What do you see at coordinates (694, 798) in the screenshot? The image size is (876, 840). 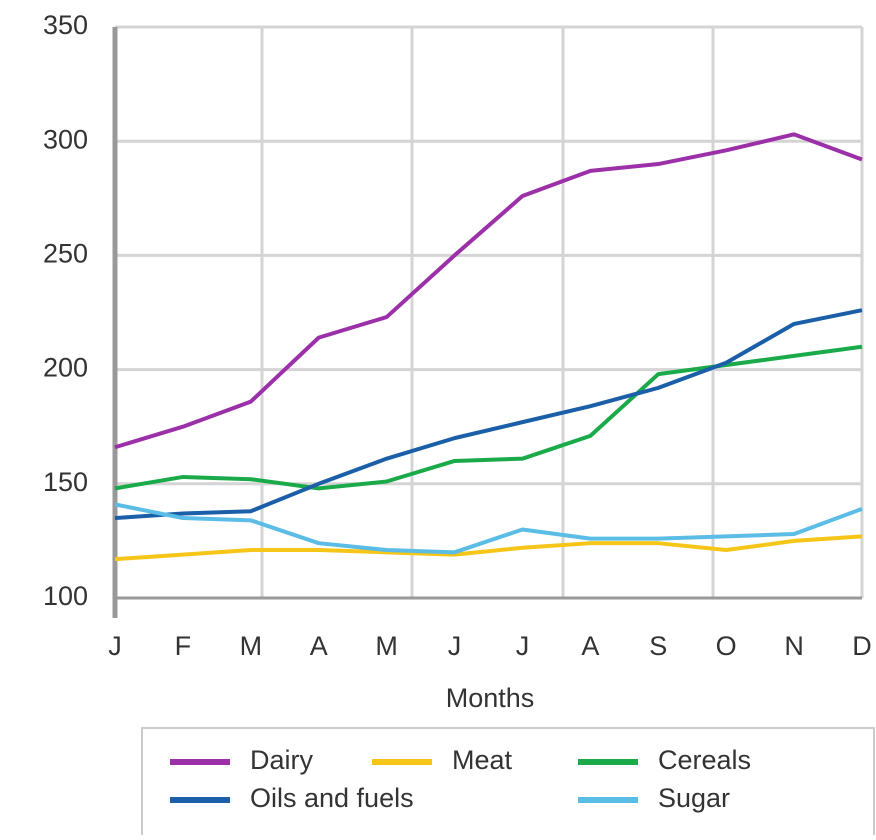 I see `legend-label: Sugar` at bounding box center [694, 798].